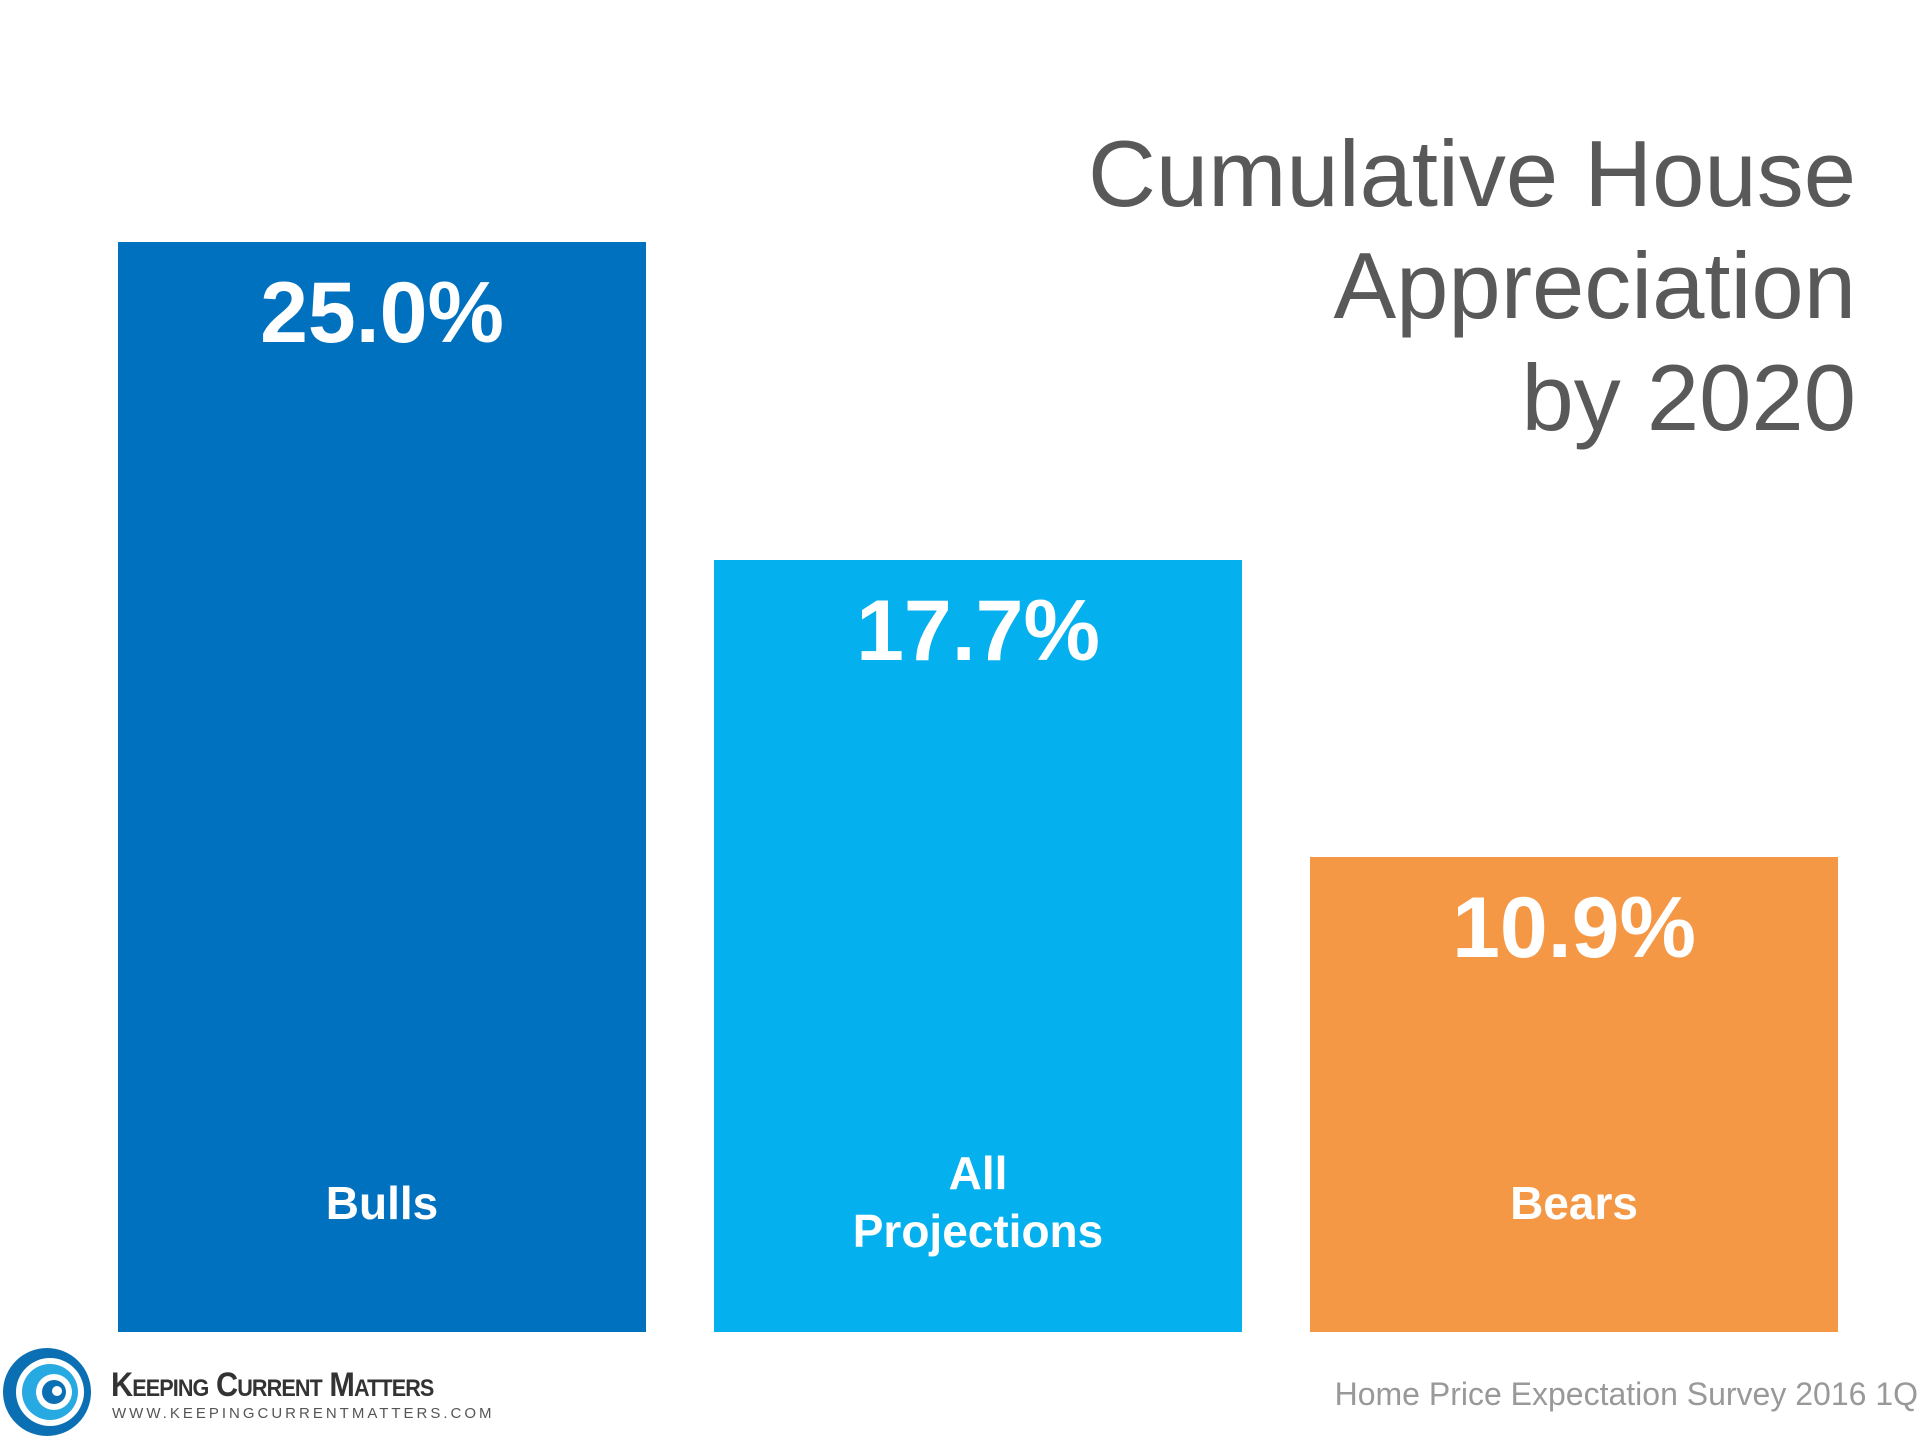 The image size is (1920, 1440). Describe the element at coordinates (1626, 1394) in the screenshot. I see `source-note: Home Price Expectation Survey 2016 1Q` at that location.